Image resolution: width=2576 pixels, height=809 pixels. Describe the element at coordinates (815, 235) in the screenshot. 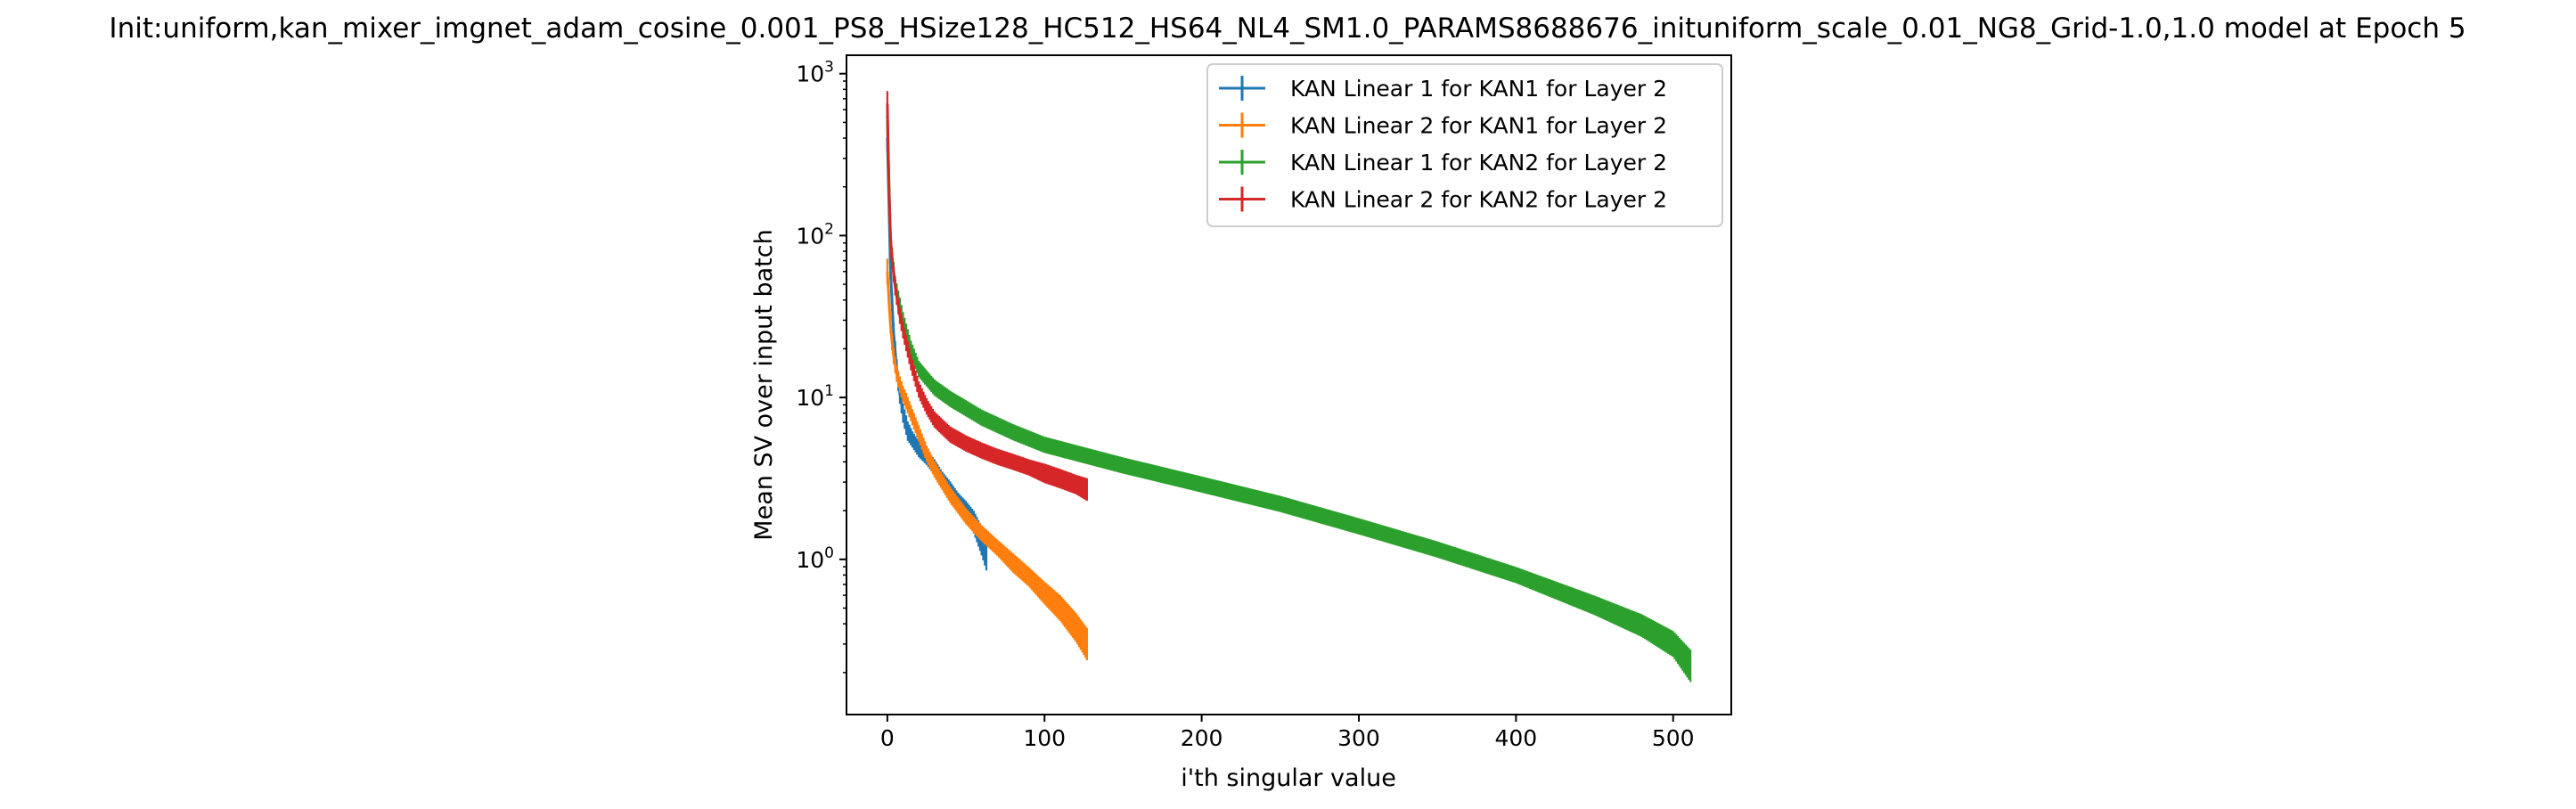

I see `y-tick-label: 10²` at that location.